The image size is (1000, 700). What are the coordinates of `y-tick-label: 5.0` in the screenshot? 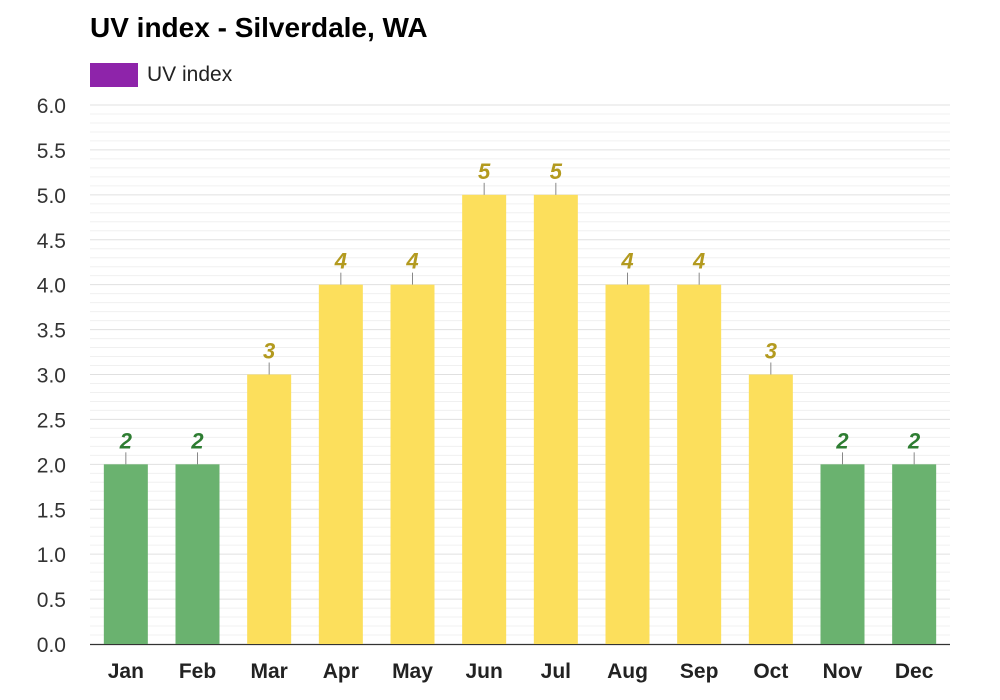 It's located at (51, 196).